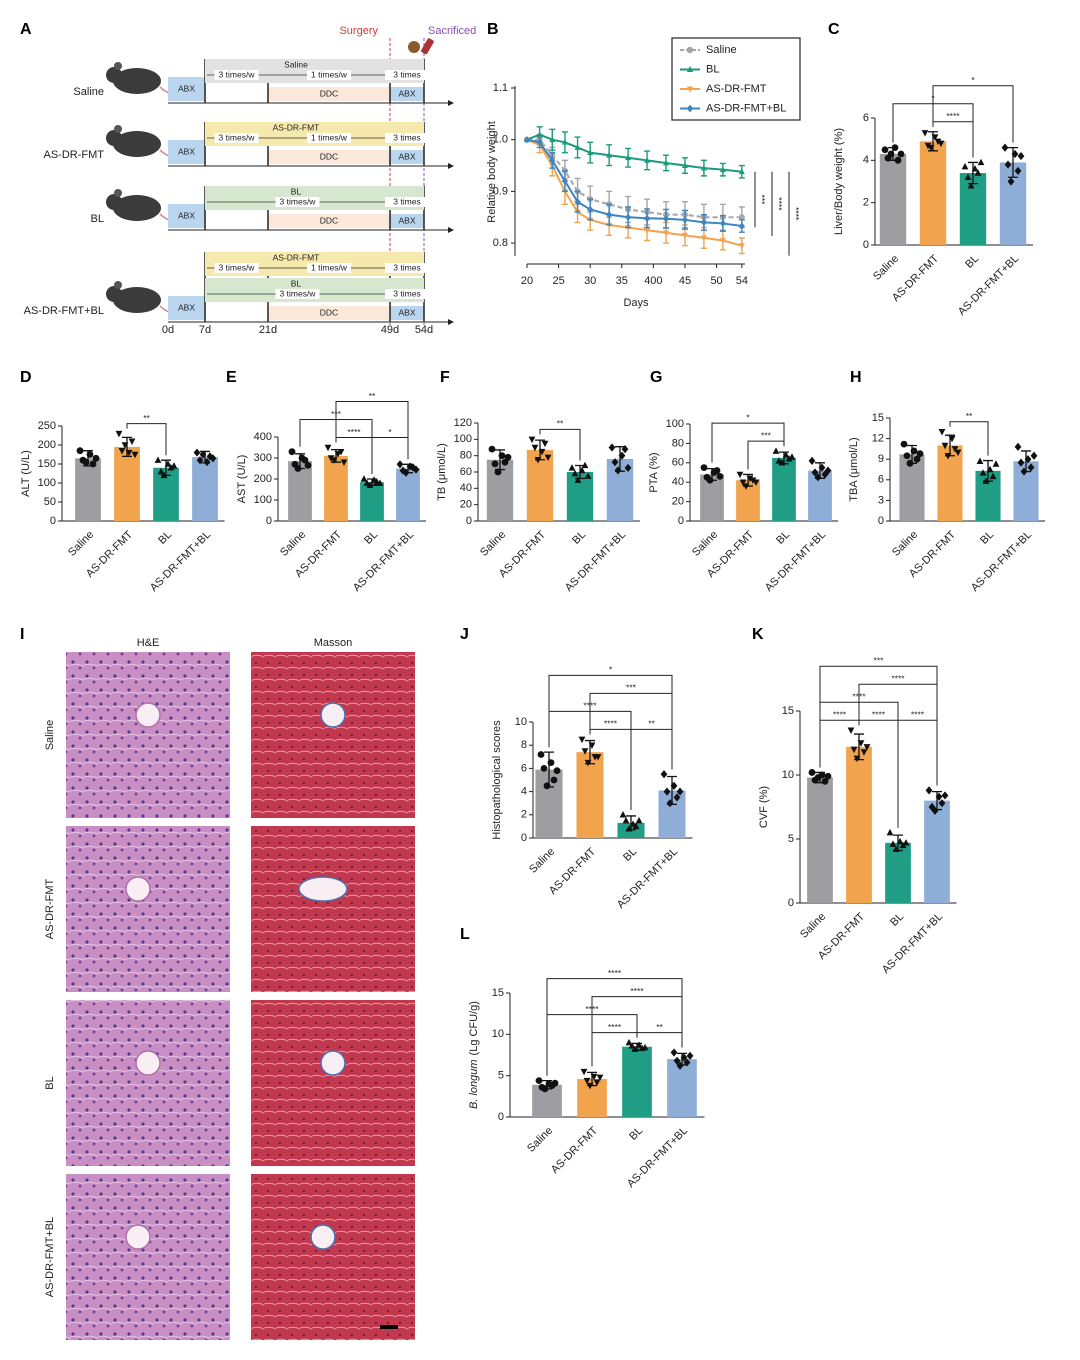 The height and width of the screenshot is (1360, 1080). What do you see at coordinates (678, 502) in the screenshot?
I see `y-tick-label: 20` at bounding box center [678, 502].